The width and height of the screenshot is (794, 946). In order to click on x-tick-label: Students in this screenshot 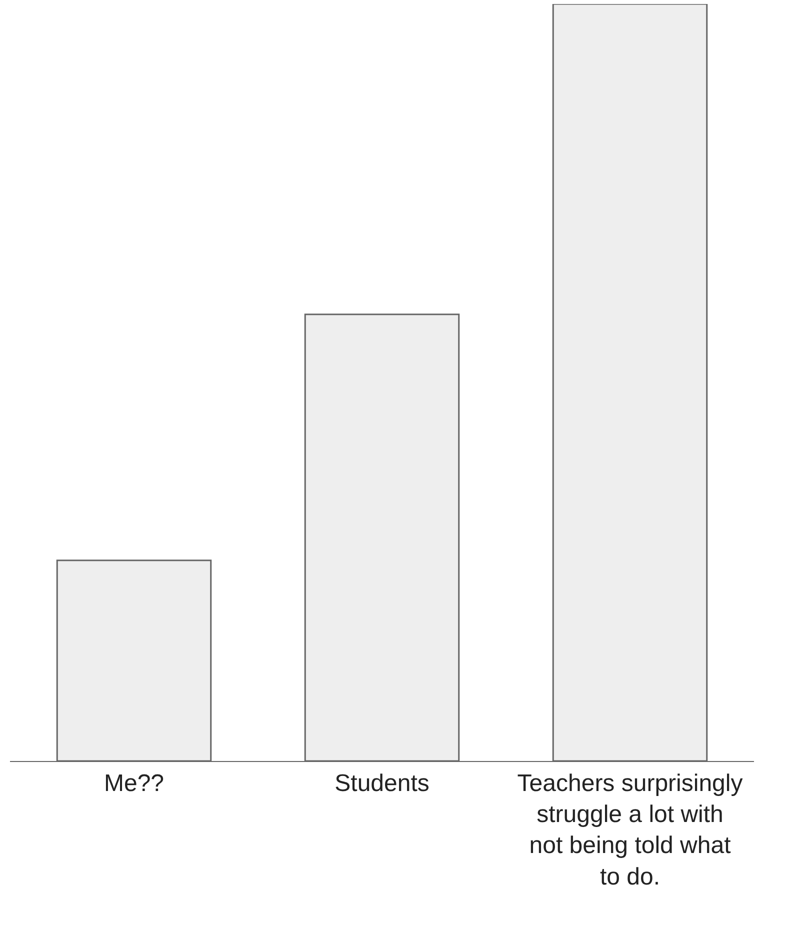, I will do `click(382, 783)`.